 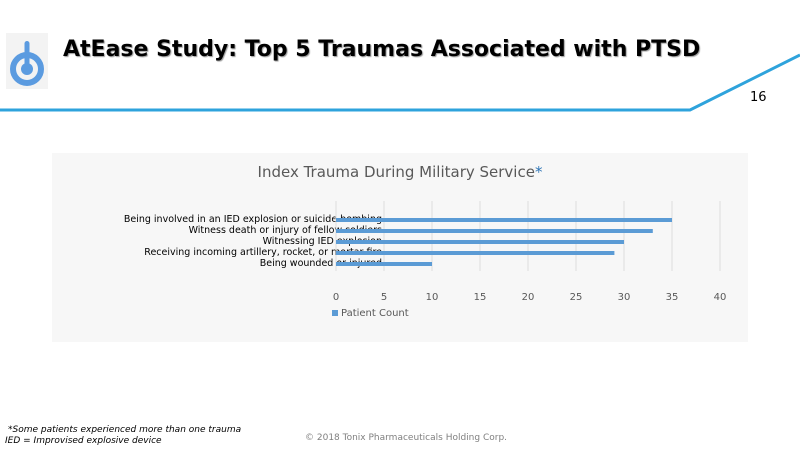 I want to click on category-label: Witnessing IED explosion, so click(x=322, y=241).